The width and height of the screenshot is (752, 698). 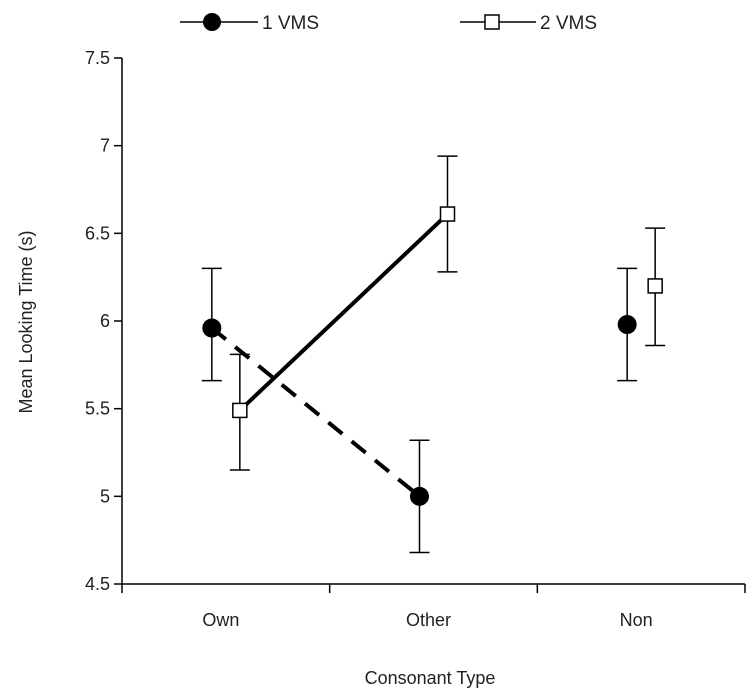 What do you see at coordinates (97, 58) in the screenshot?
I see `y-tick-label: 7.5` at bounding box center [97, 58].